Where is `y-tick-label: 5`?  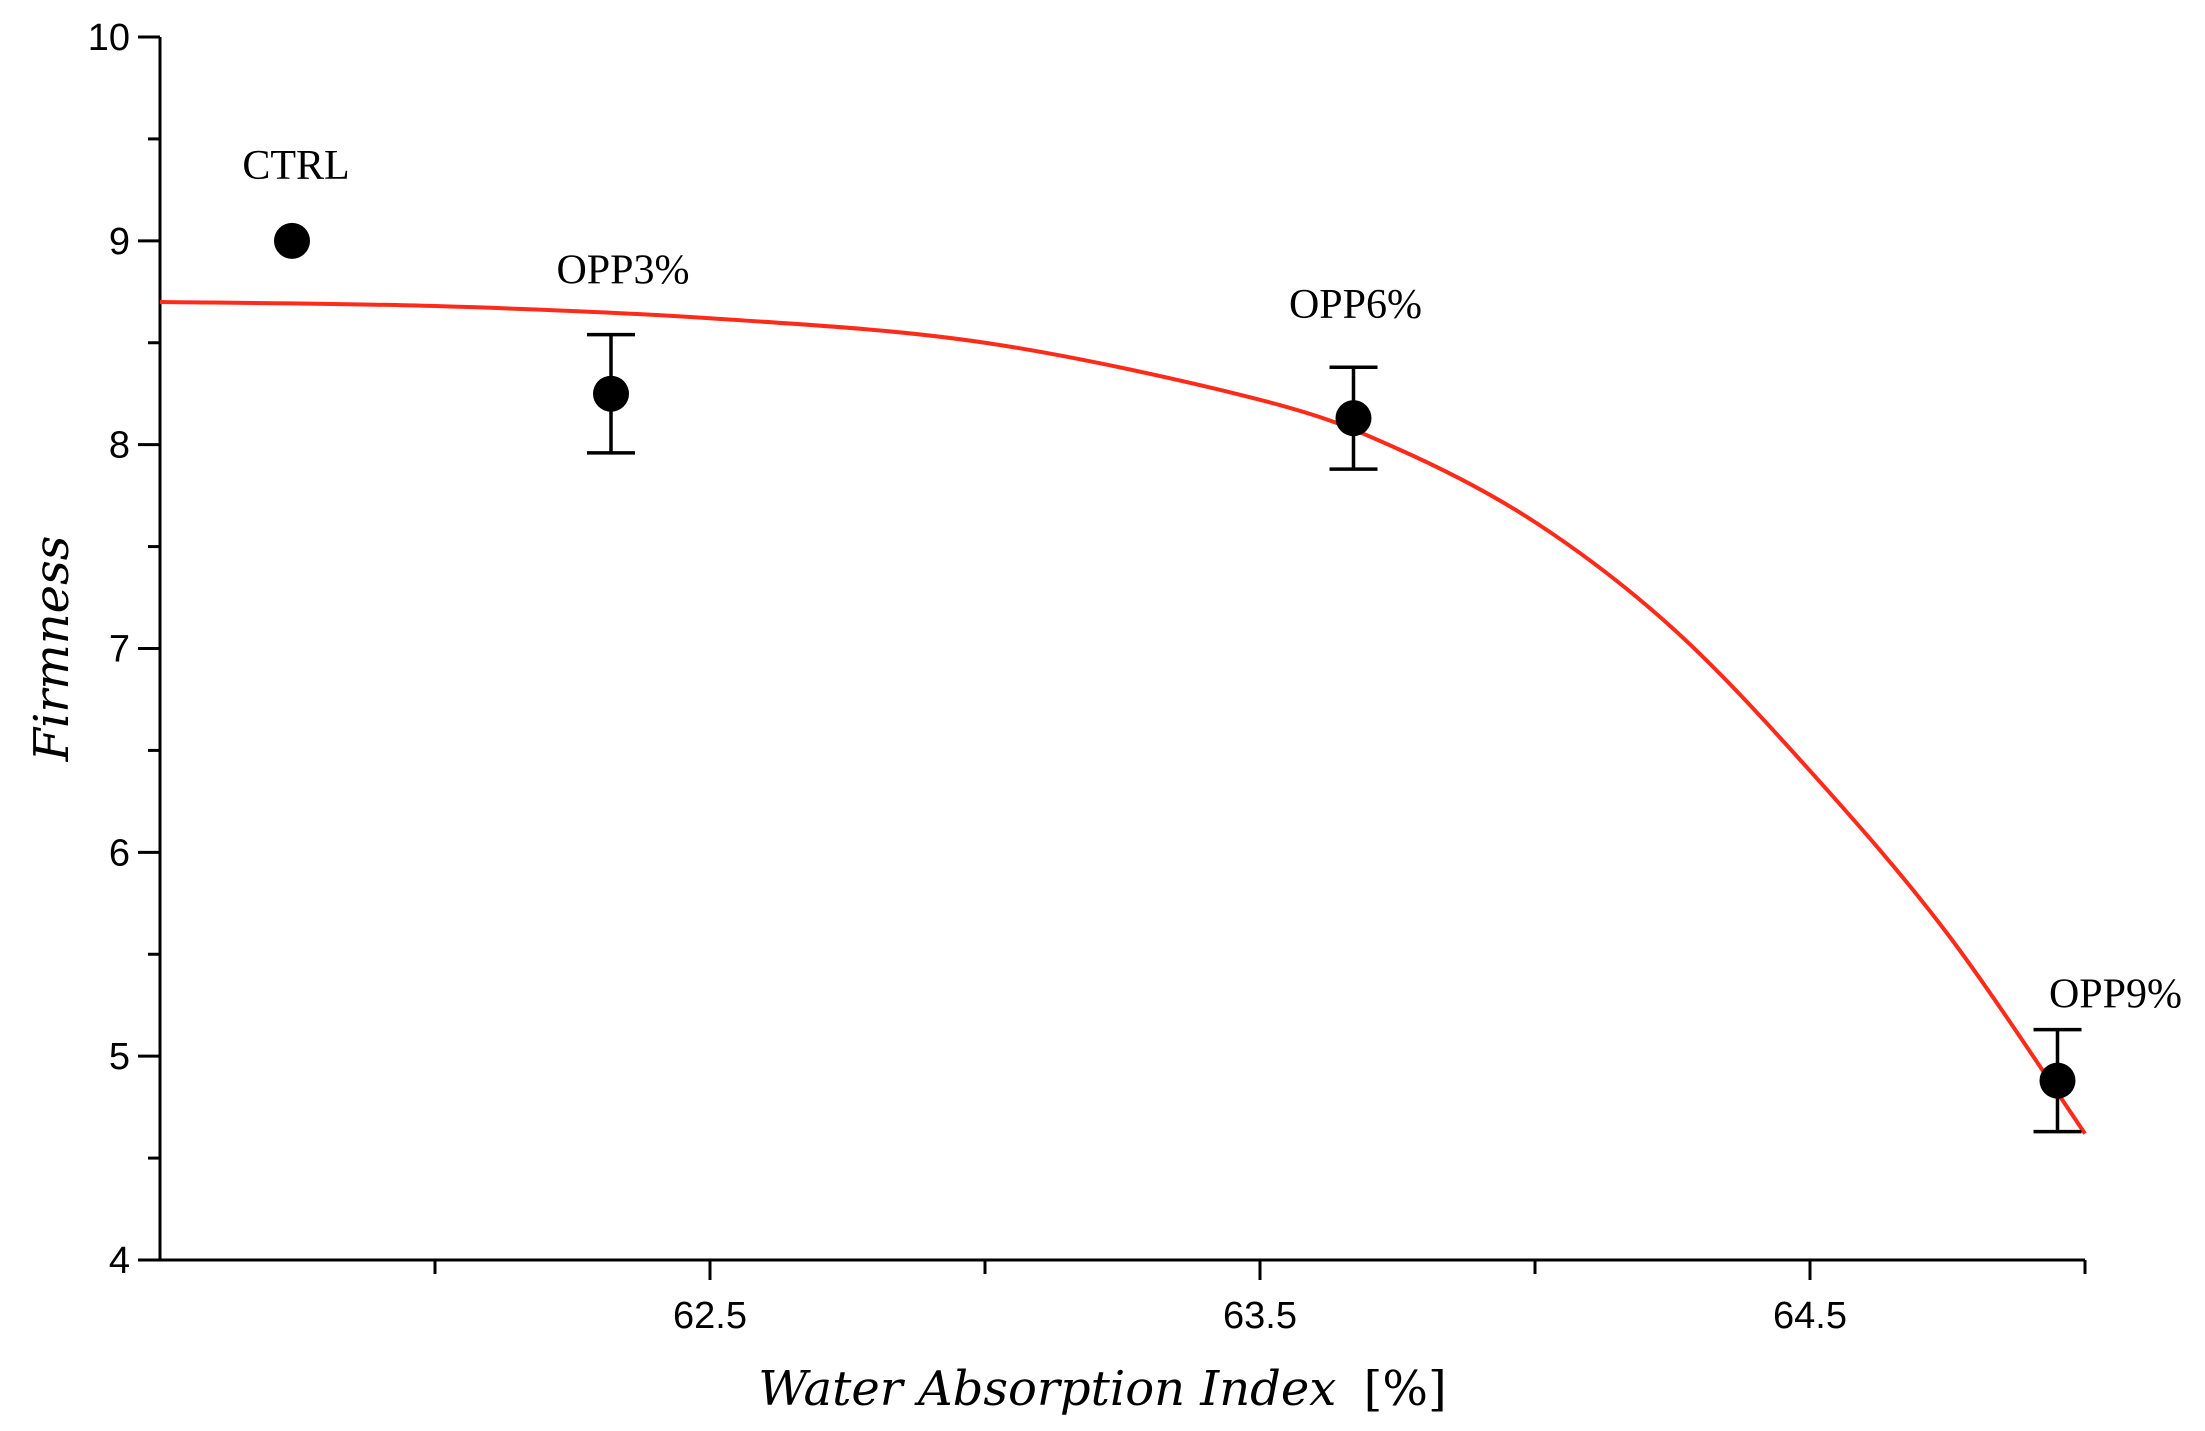 y-tick-label: 5 is located at coordinates (119, 1057).